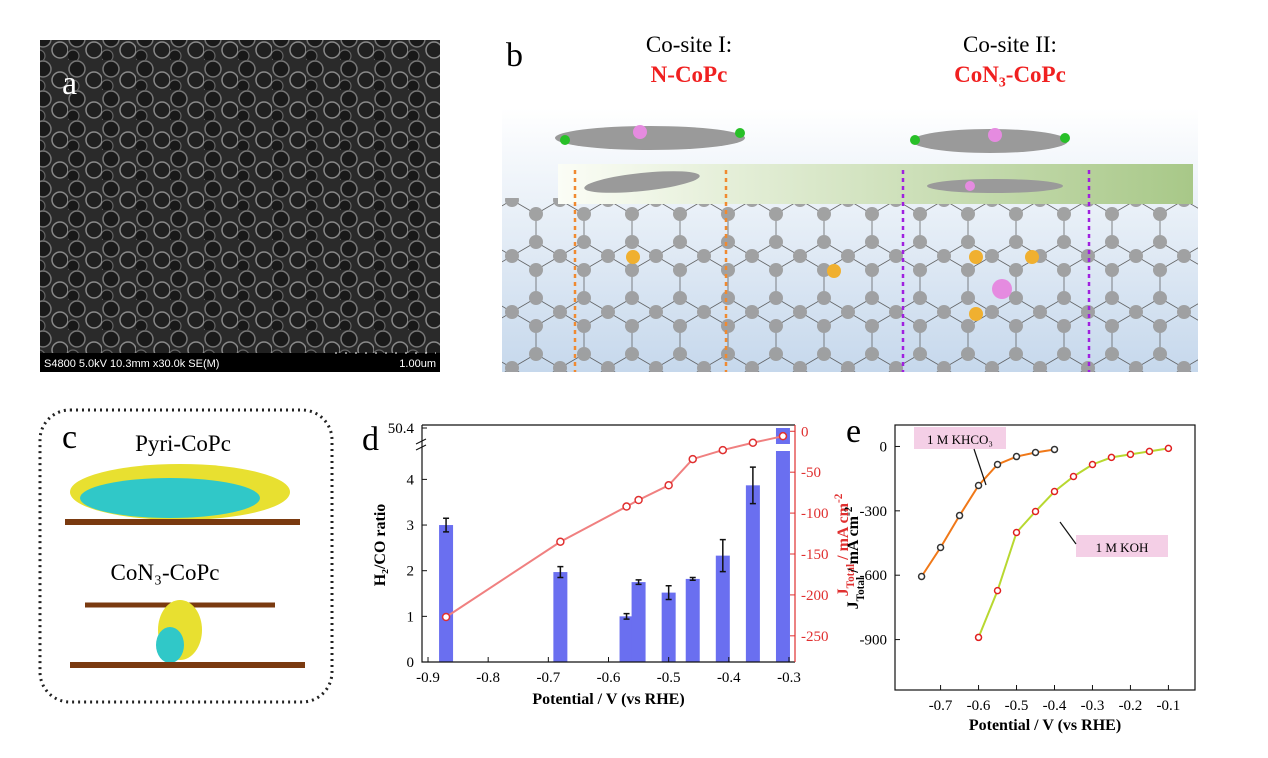 The width and height of the screenshot is (1268, 758). Describe the element at coordinates (853, 431) in the screenshot. I see `panel-label: e` at that location.